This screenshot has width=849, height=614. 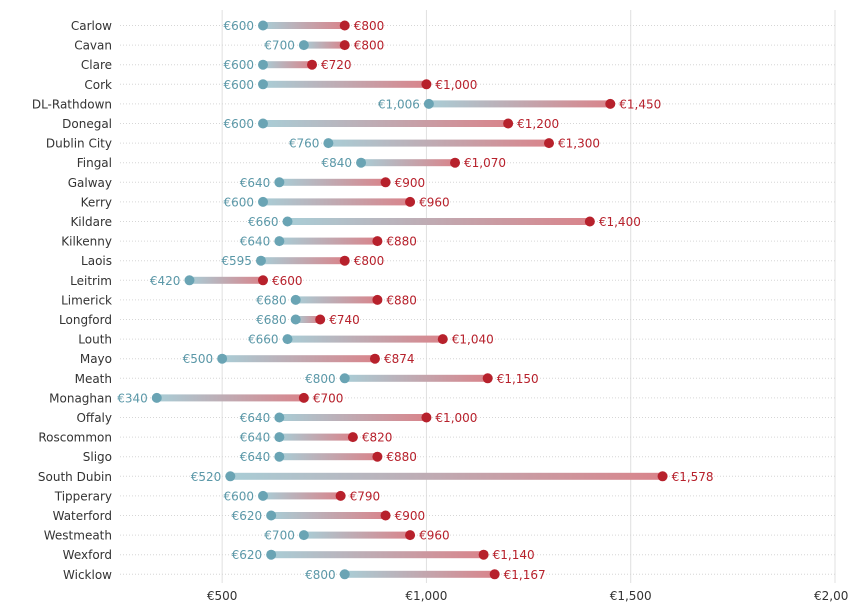 I want to click on low-value-label: €340, so click(x=132, y=398).